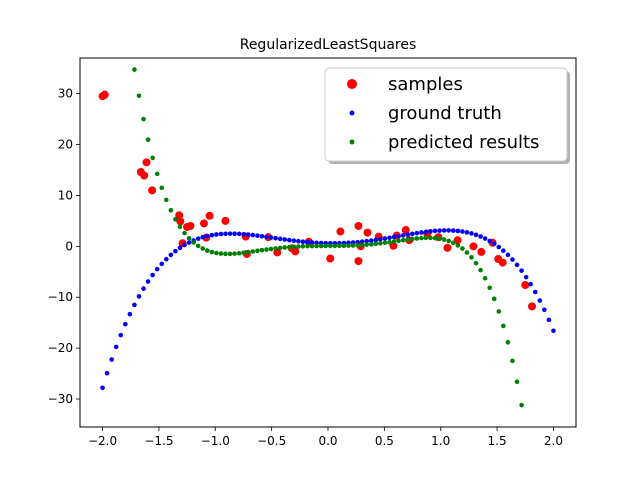 The height and width of the screenshot is (484, 640). I want to click on chart-title: RegularizedLeastSquares, so click(328, 45).